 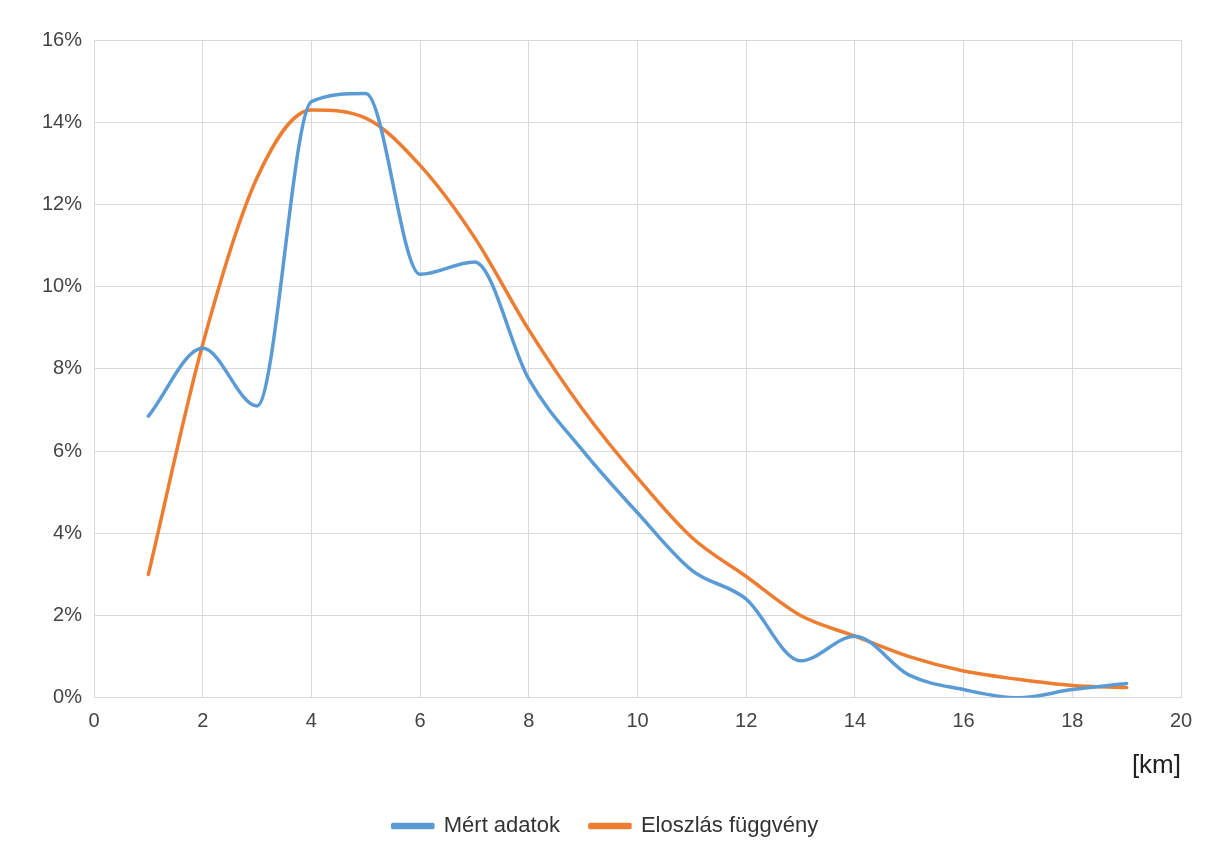 What do you see at coordinates (62, 202) in the screenshot?
I see `y-tick-label: 12%` at bounding box center [62, 202].